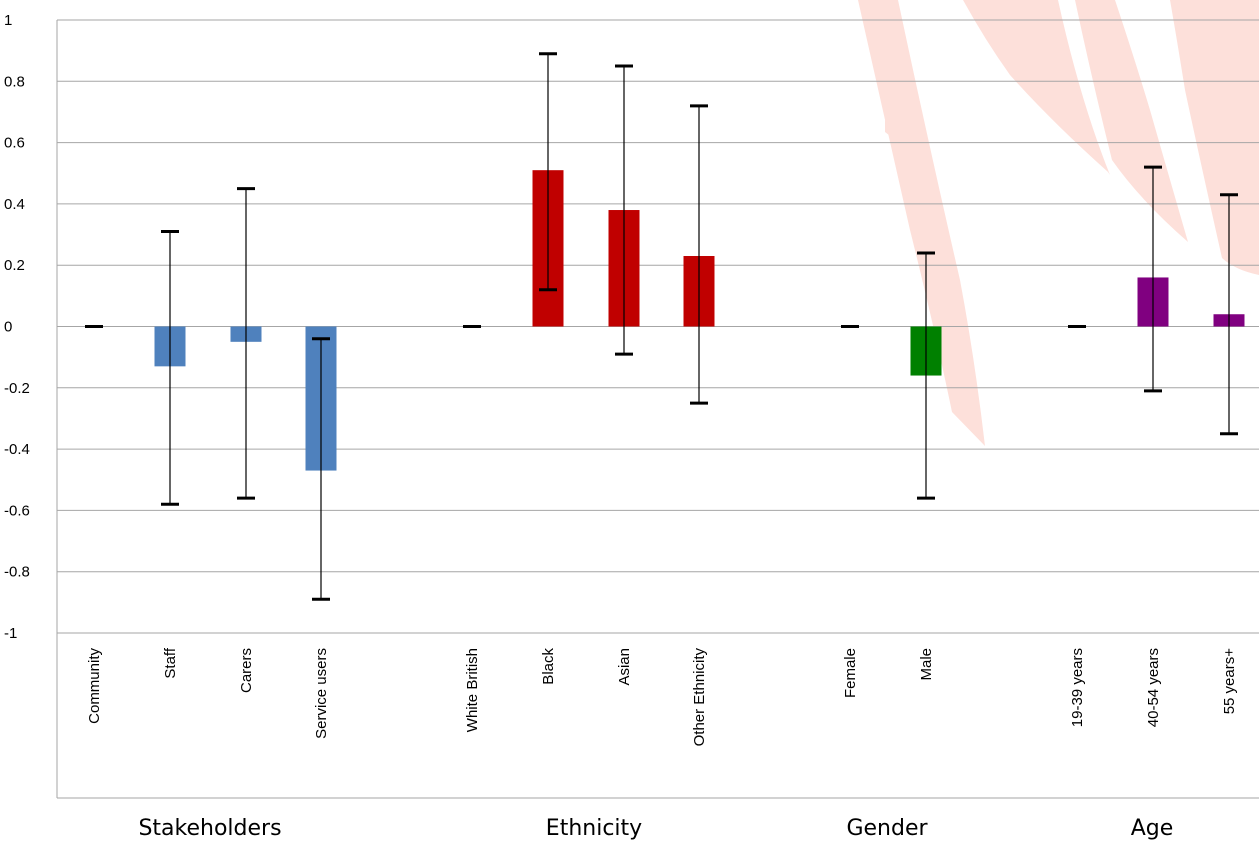 This screenshot has height=841, width=1259. Describe the element at coordinates (321, 693) in the screenshot. I see `category-label: Service users` at that location.